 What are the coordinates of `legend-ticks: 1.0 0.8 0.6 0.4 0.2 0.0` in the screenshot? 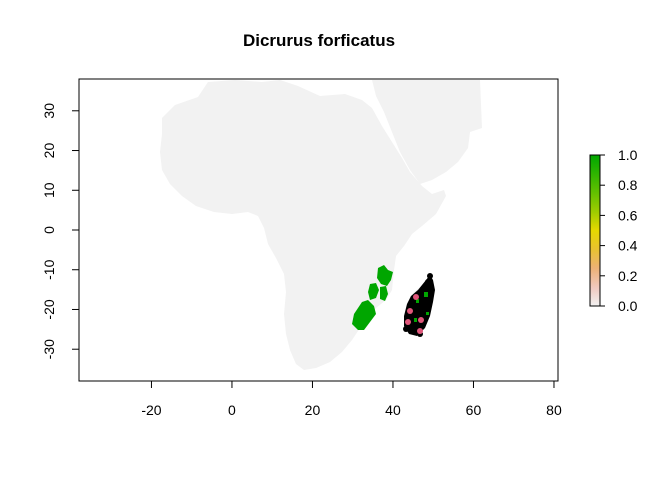 It's located at (619, 230).